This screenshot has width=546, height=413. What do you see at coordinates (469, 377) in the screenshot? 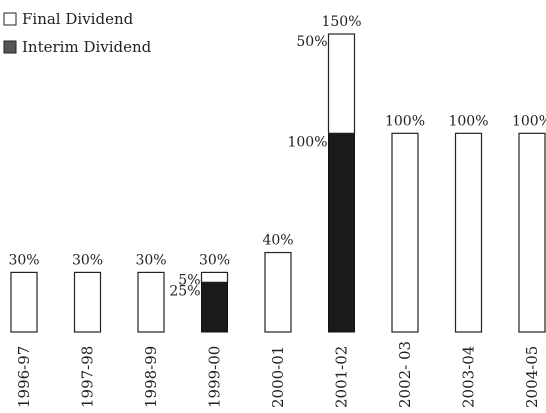
I see `x-tick-2003-04: 2003-04` at bounding box center [469, 377].